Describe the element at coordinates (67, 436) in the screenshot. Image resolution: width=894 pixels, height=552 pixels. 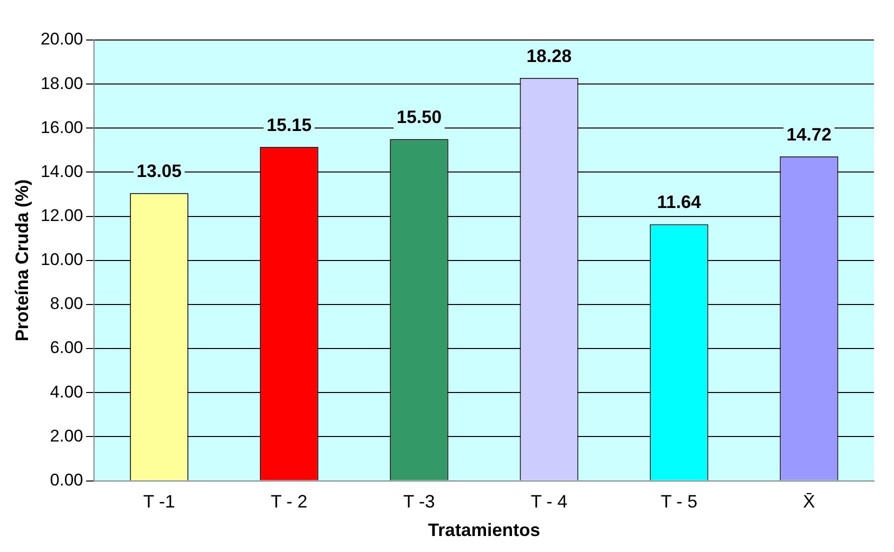
I see `y-tick-label: 2.00` at that location.